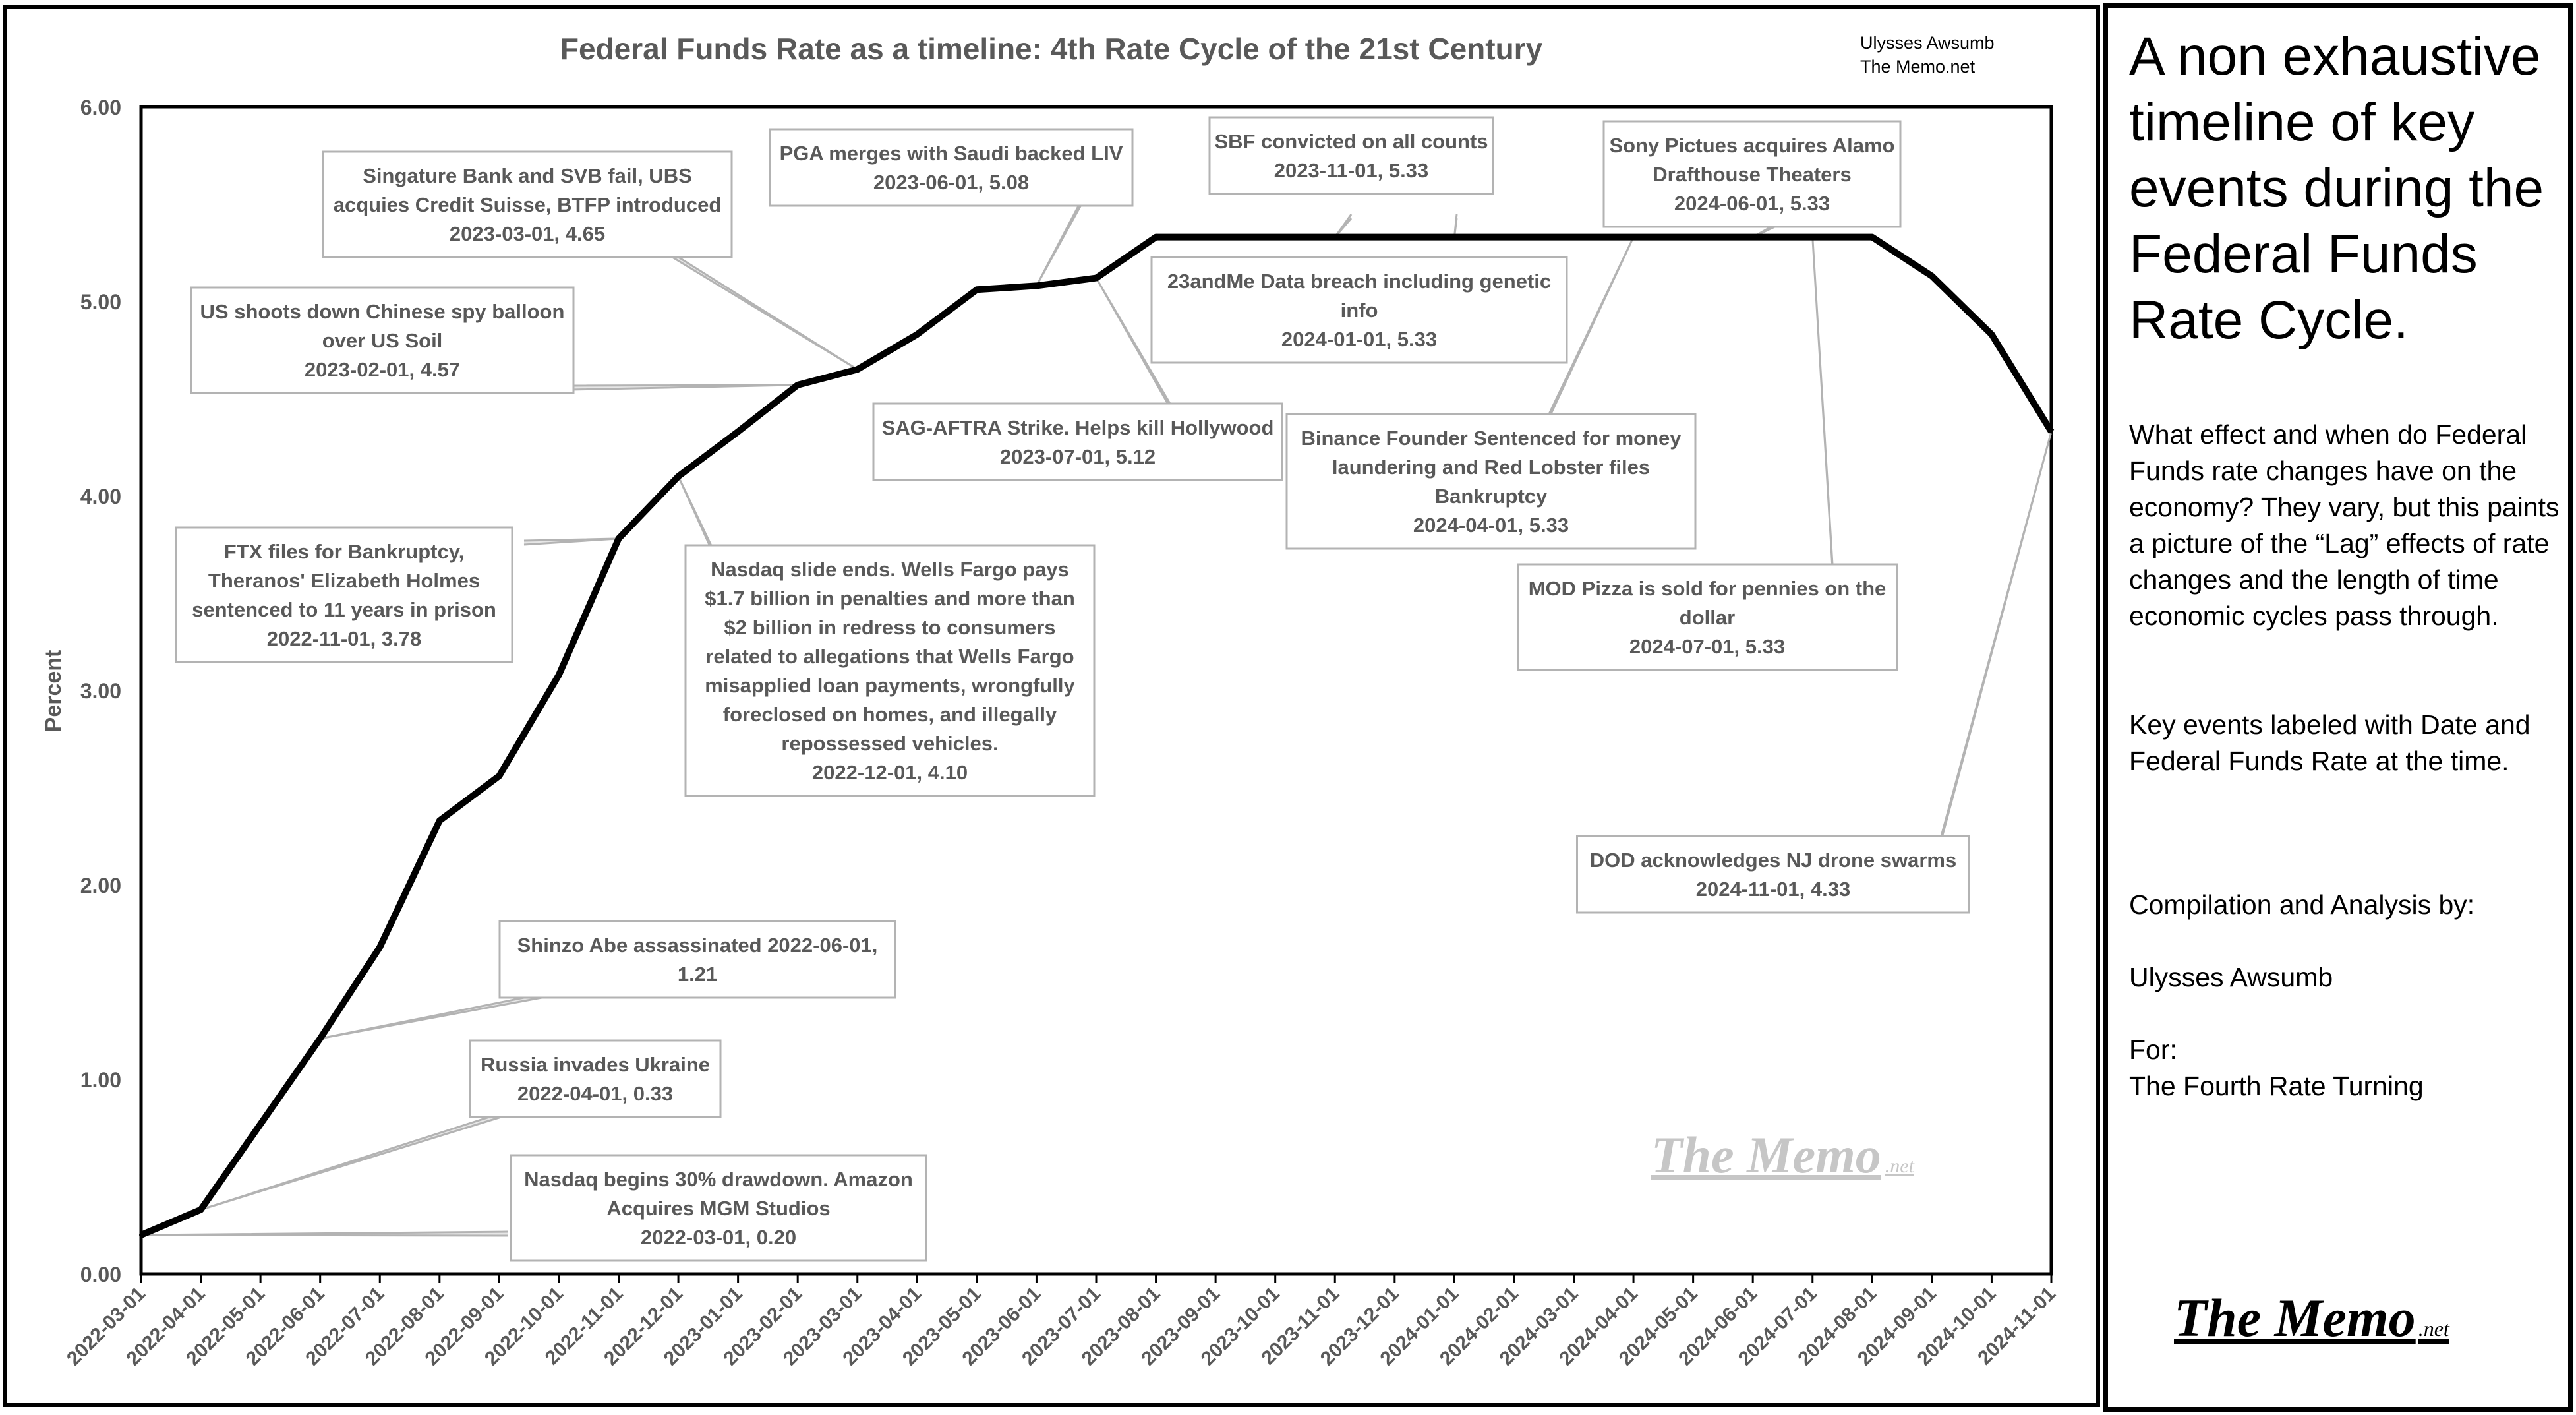  I want to click on annotation-text: Theranos' Elizabeth Holmes, so click(344, 580).